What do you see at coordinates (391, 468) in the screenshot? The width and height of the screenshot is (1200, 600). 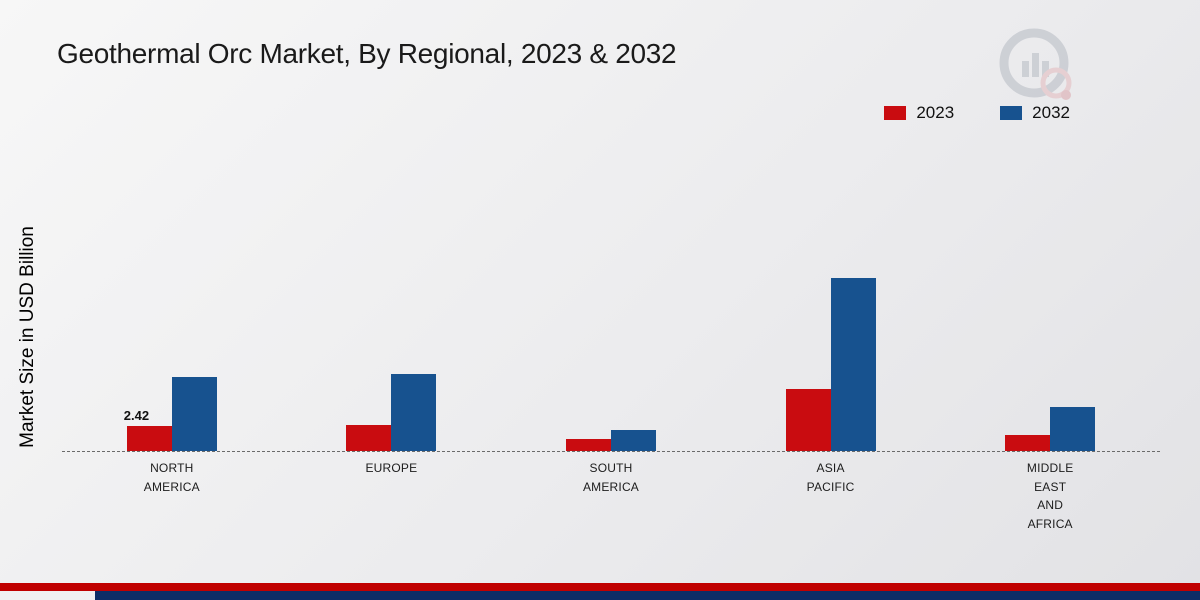 I see `category-label: EUROPE` at bounding box center [391, 468].